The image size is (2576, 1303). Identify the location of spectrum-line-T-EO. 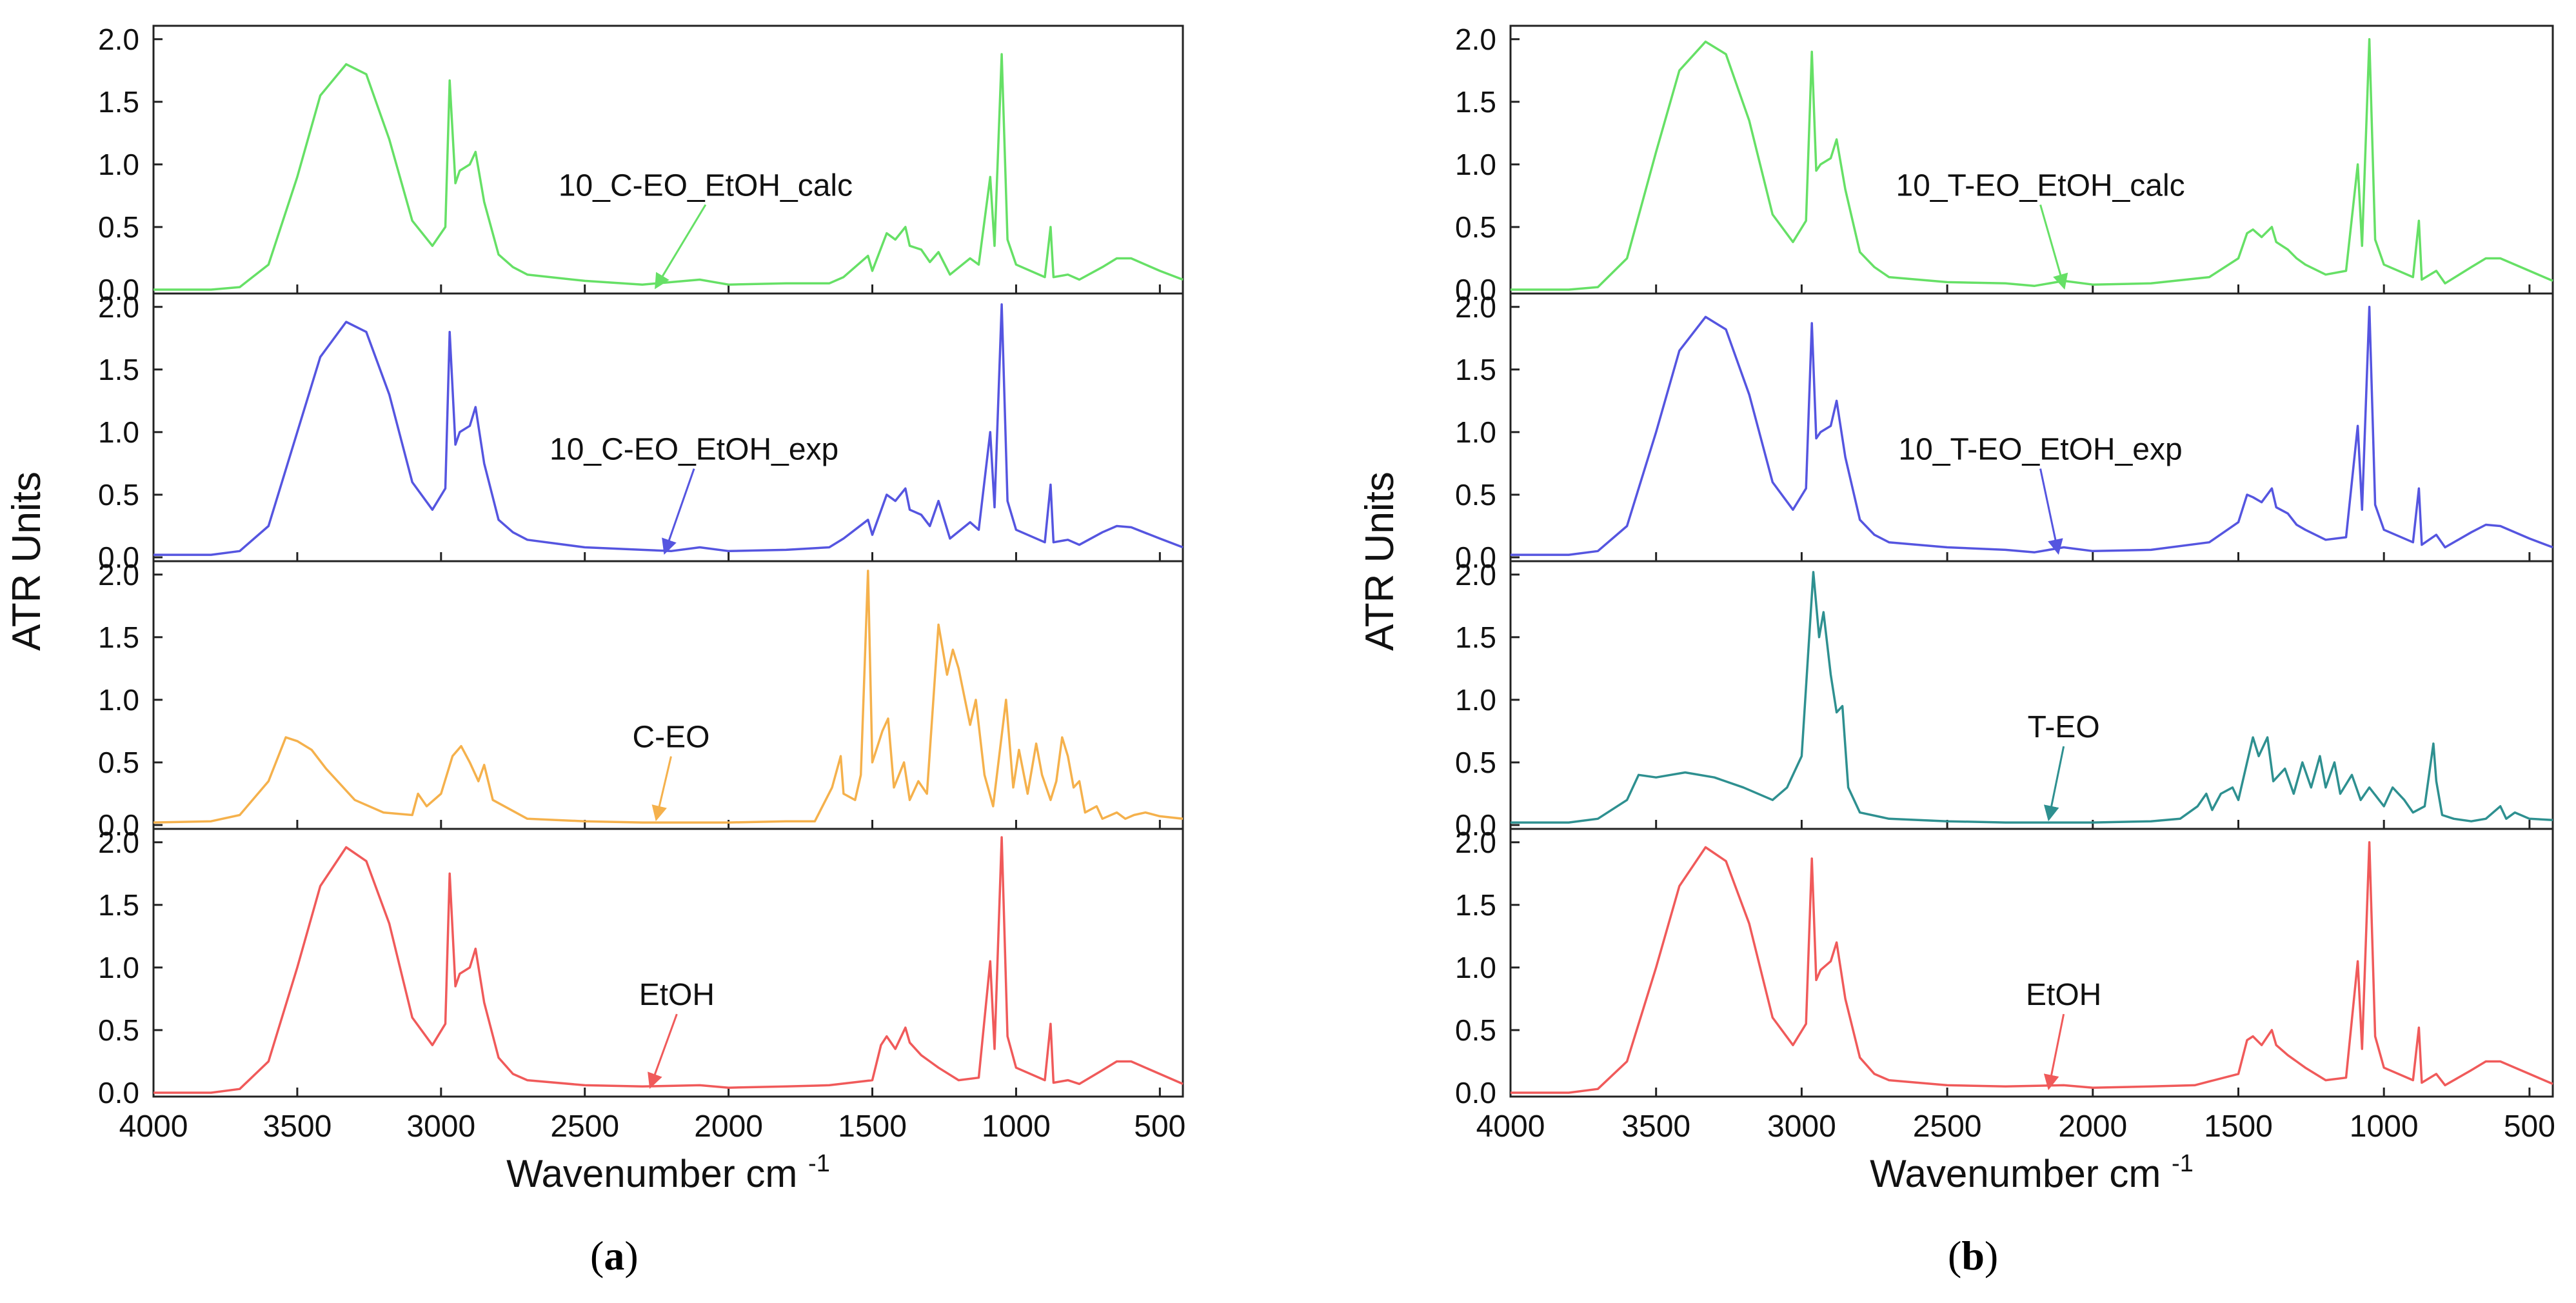
(2032, 697).